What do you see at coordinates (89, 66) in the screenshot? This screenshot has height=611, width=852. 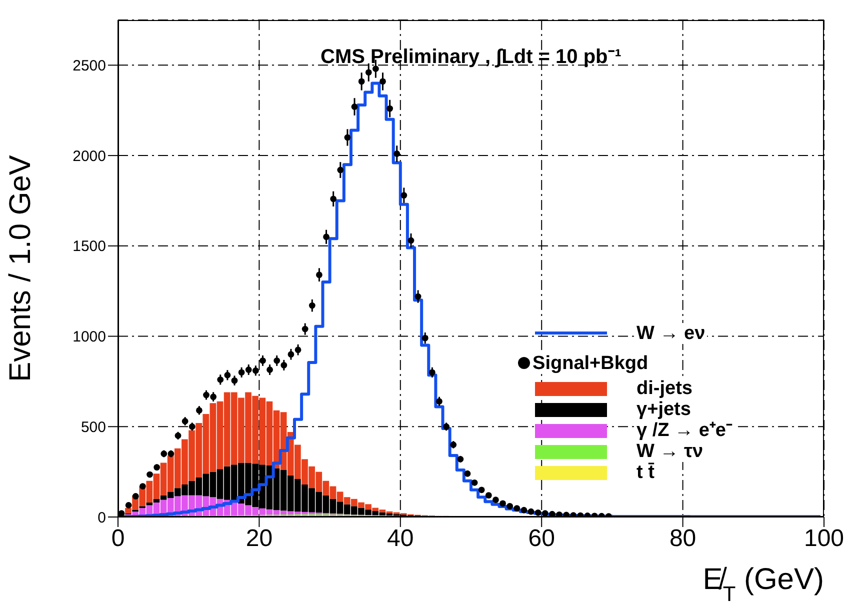 I see `y-tick-label: 2500` at bounding box center [89, 66].